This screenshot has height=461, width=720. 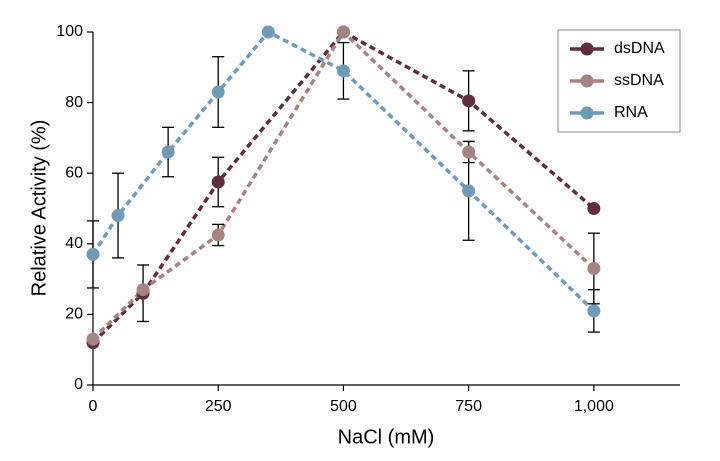 What do you see at coordinates (594, 406) in the screenshot?
I see `x-tick-label: 1,000` at bounding box center [594, 406].